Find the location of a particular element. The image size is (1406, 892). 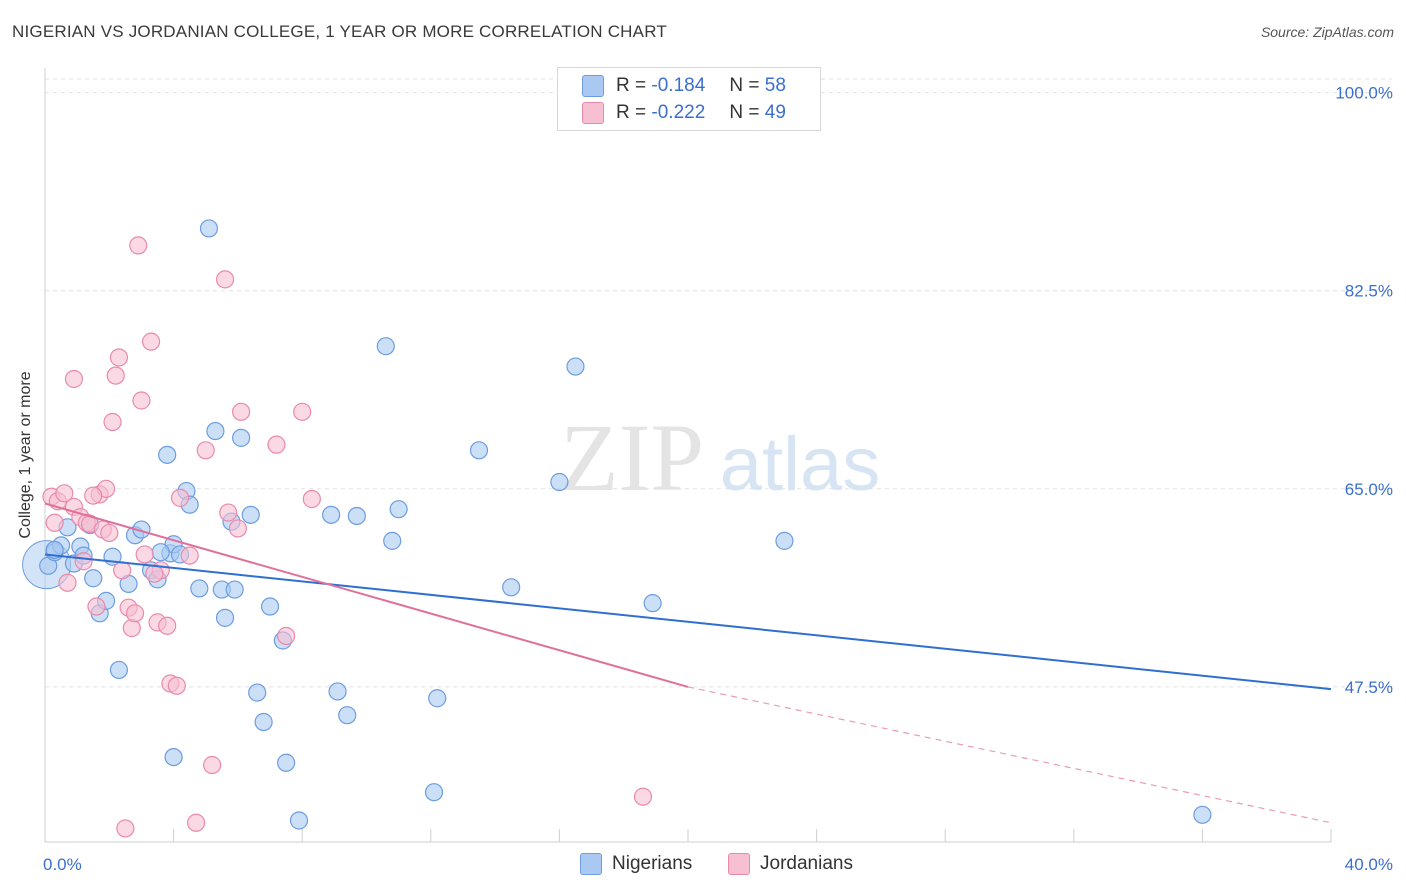

legend-swatch-nigerians is located at coordinates (593, 86).